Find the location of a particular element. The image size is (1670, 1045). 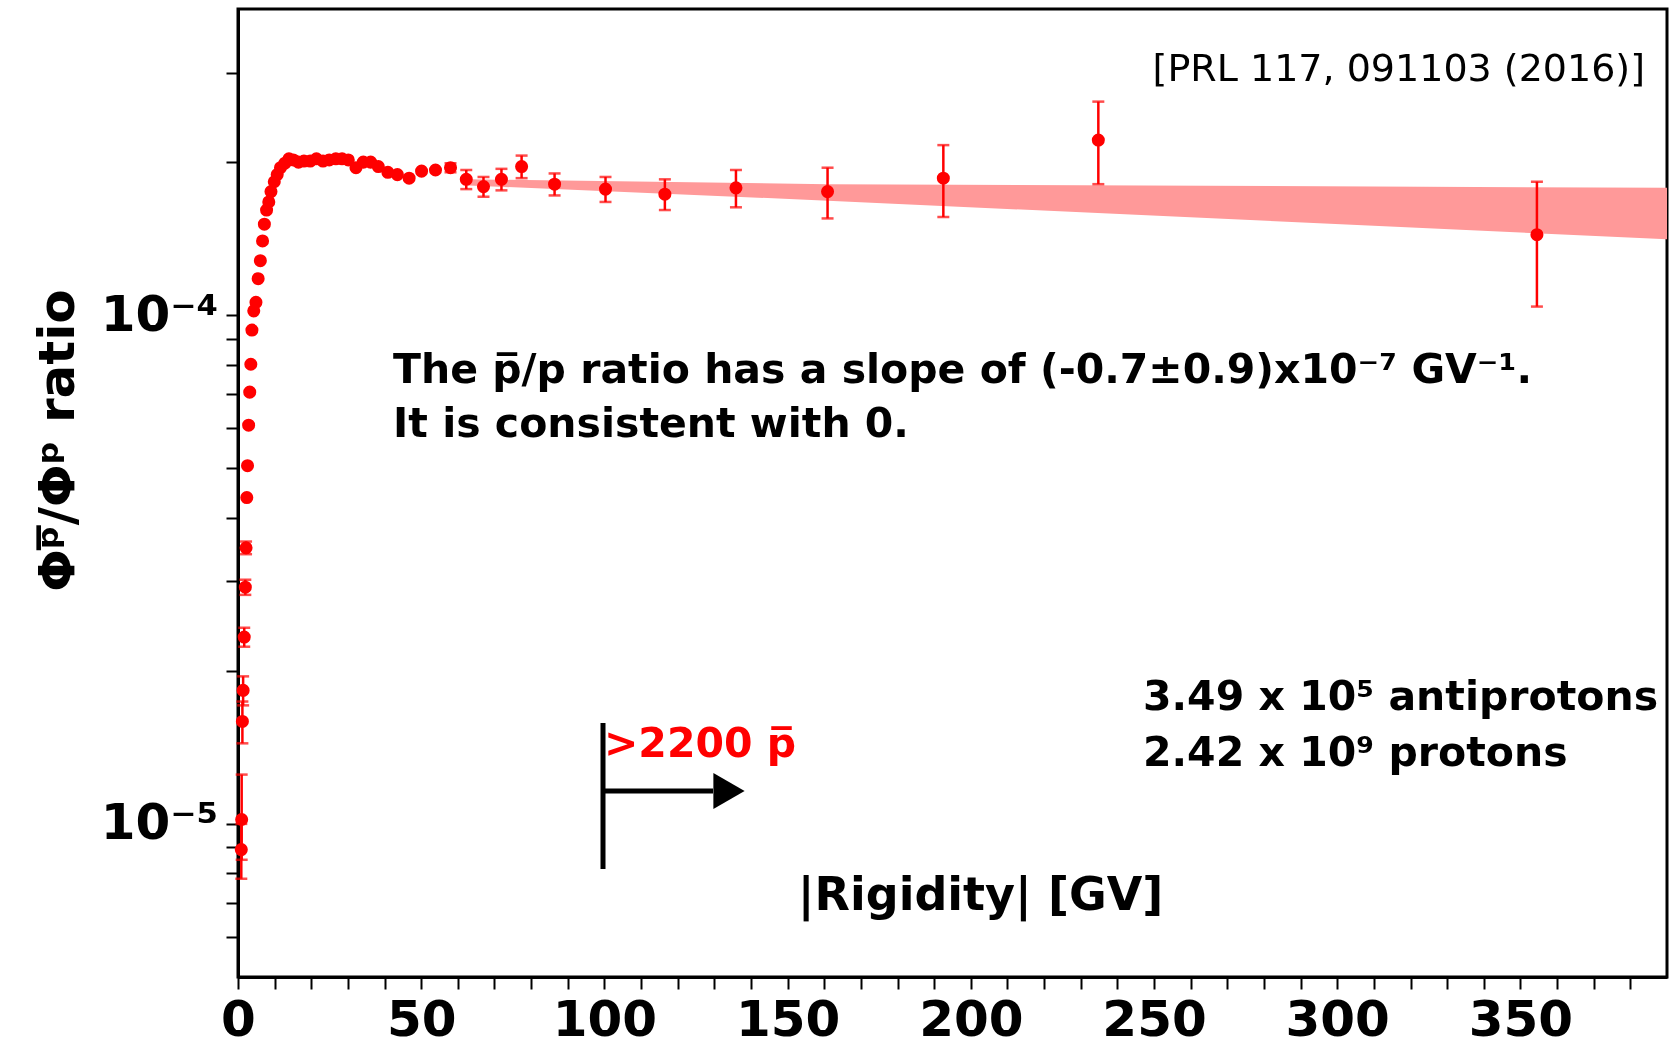

y-tick-label: 10⁻⁴ is located at coordinates (159, 313).